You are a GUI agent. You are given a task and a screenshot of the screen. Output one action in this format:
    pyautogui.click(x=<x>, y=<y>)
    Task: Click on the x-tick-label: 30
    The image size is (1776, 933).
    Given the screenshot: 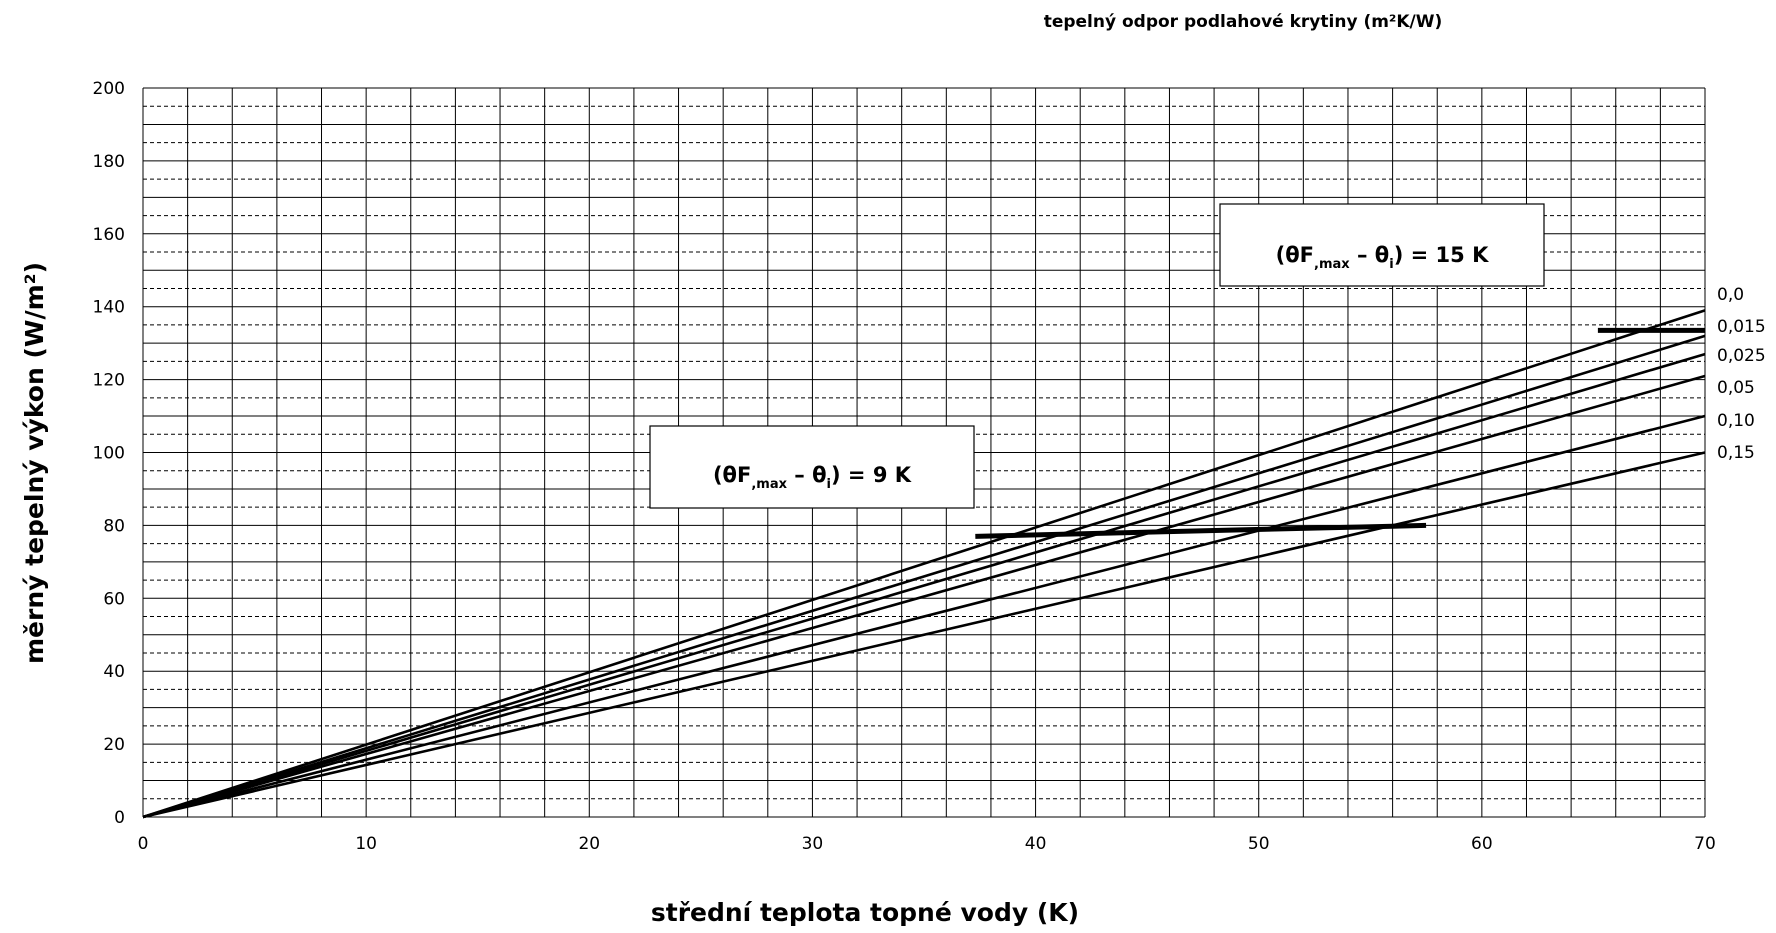 What is the action you would take?
    pyautogui.click(x=813, y=844)
    